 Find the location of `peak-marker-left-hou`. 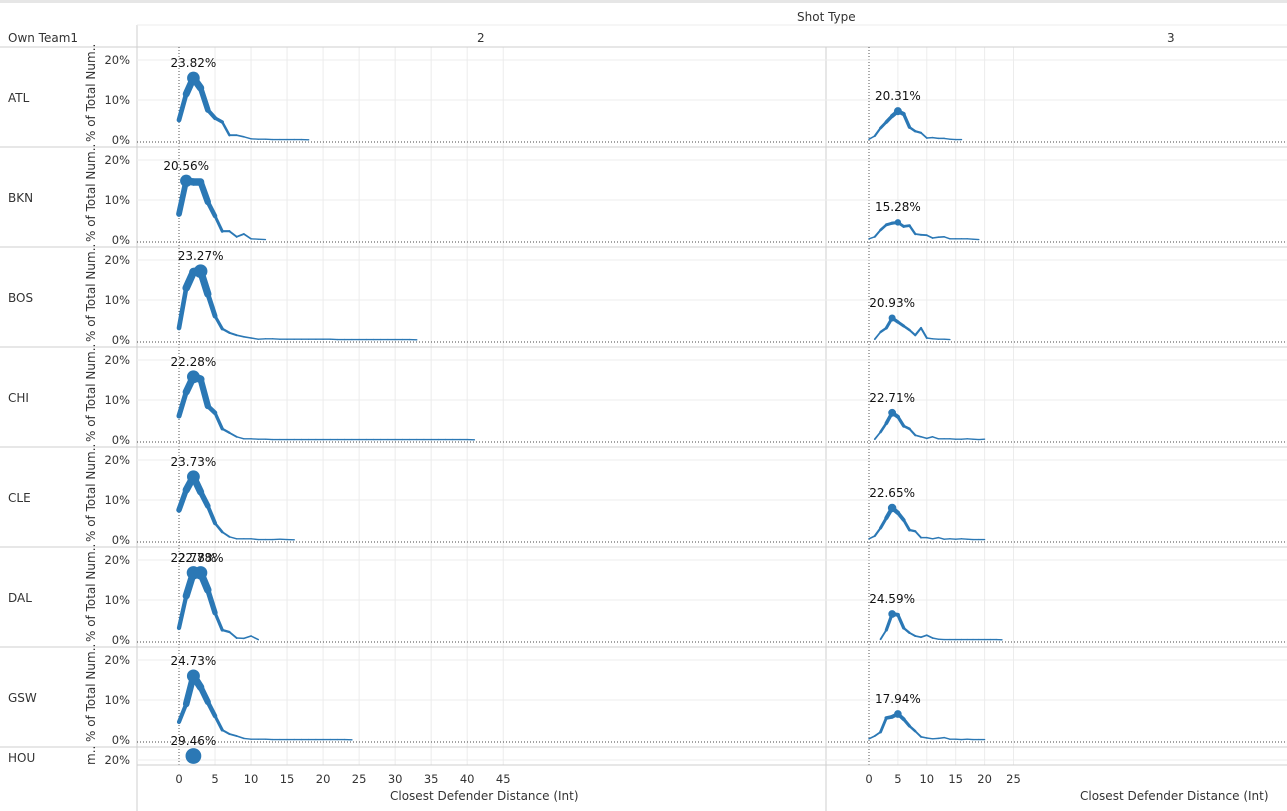

peak-marker-left-hou is located at coordinates (193, 756).